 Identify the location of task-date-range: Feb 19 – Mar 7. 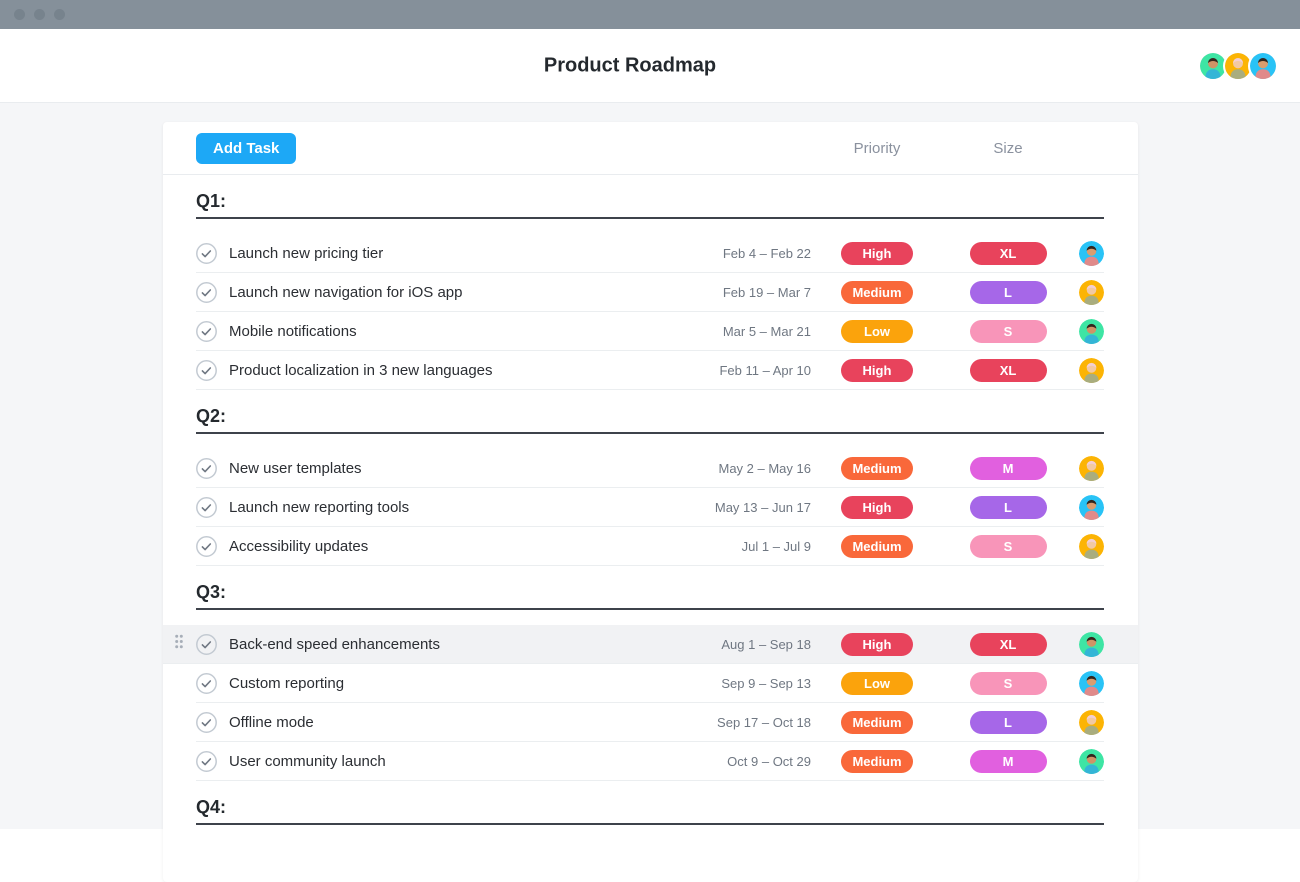
(766, 292).